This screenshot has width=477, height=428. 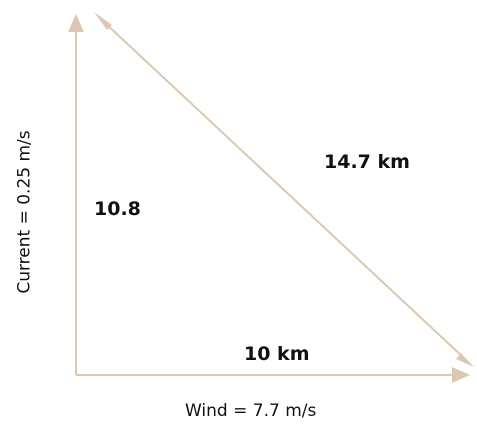 I want to click on horizontal-value-label: 10 km, so click(x=277, y=354).